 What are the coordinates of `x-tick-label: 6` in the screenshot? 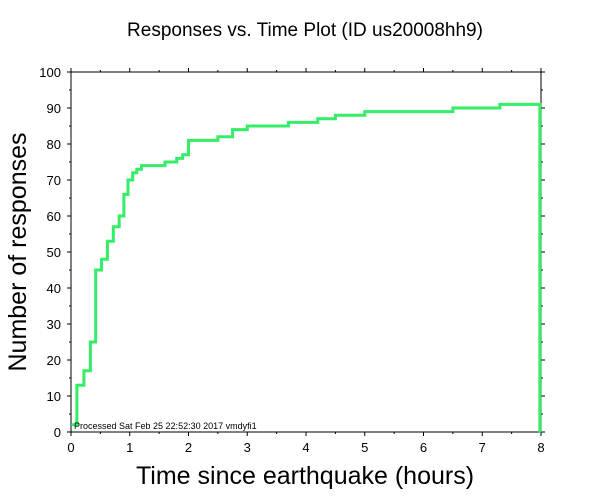 It's located at (423, 447).